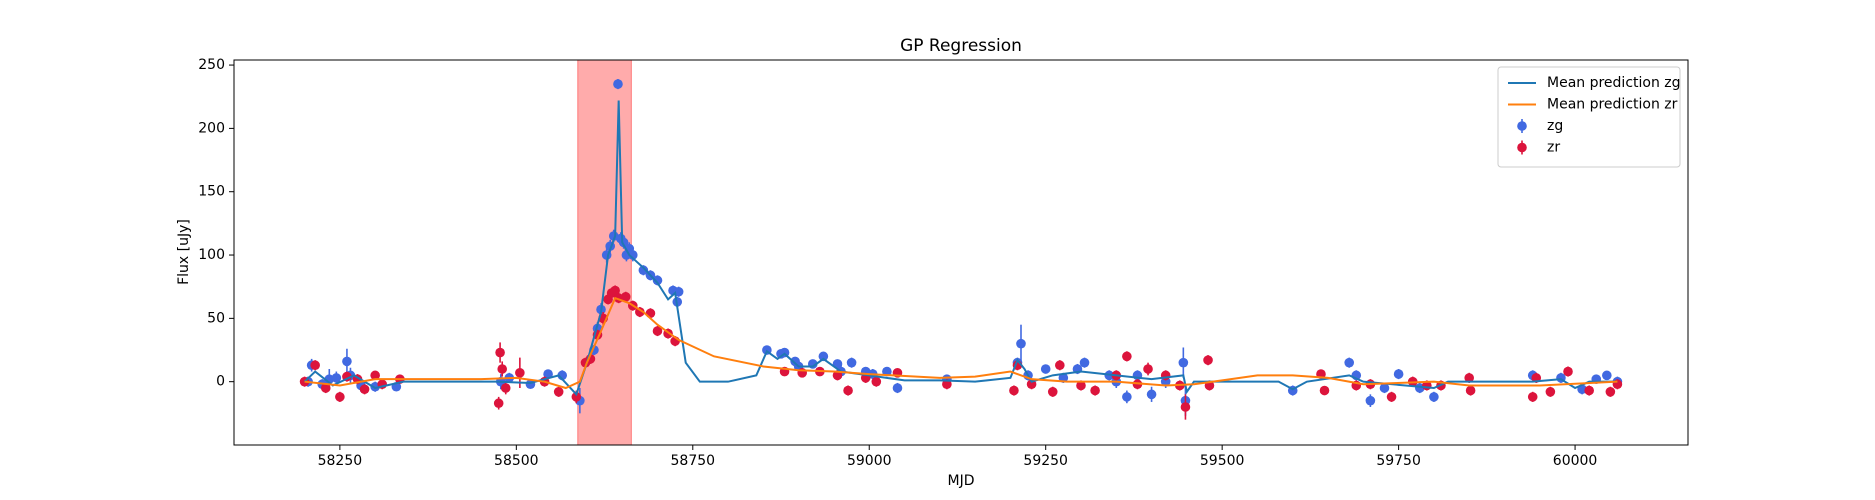  What do you see at coordinates (220, 382) in the screenshot?
I see `y-tick-label: 0` at bounding box center [220, 382].